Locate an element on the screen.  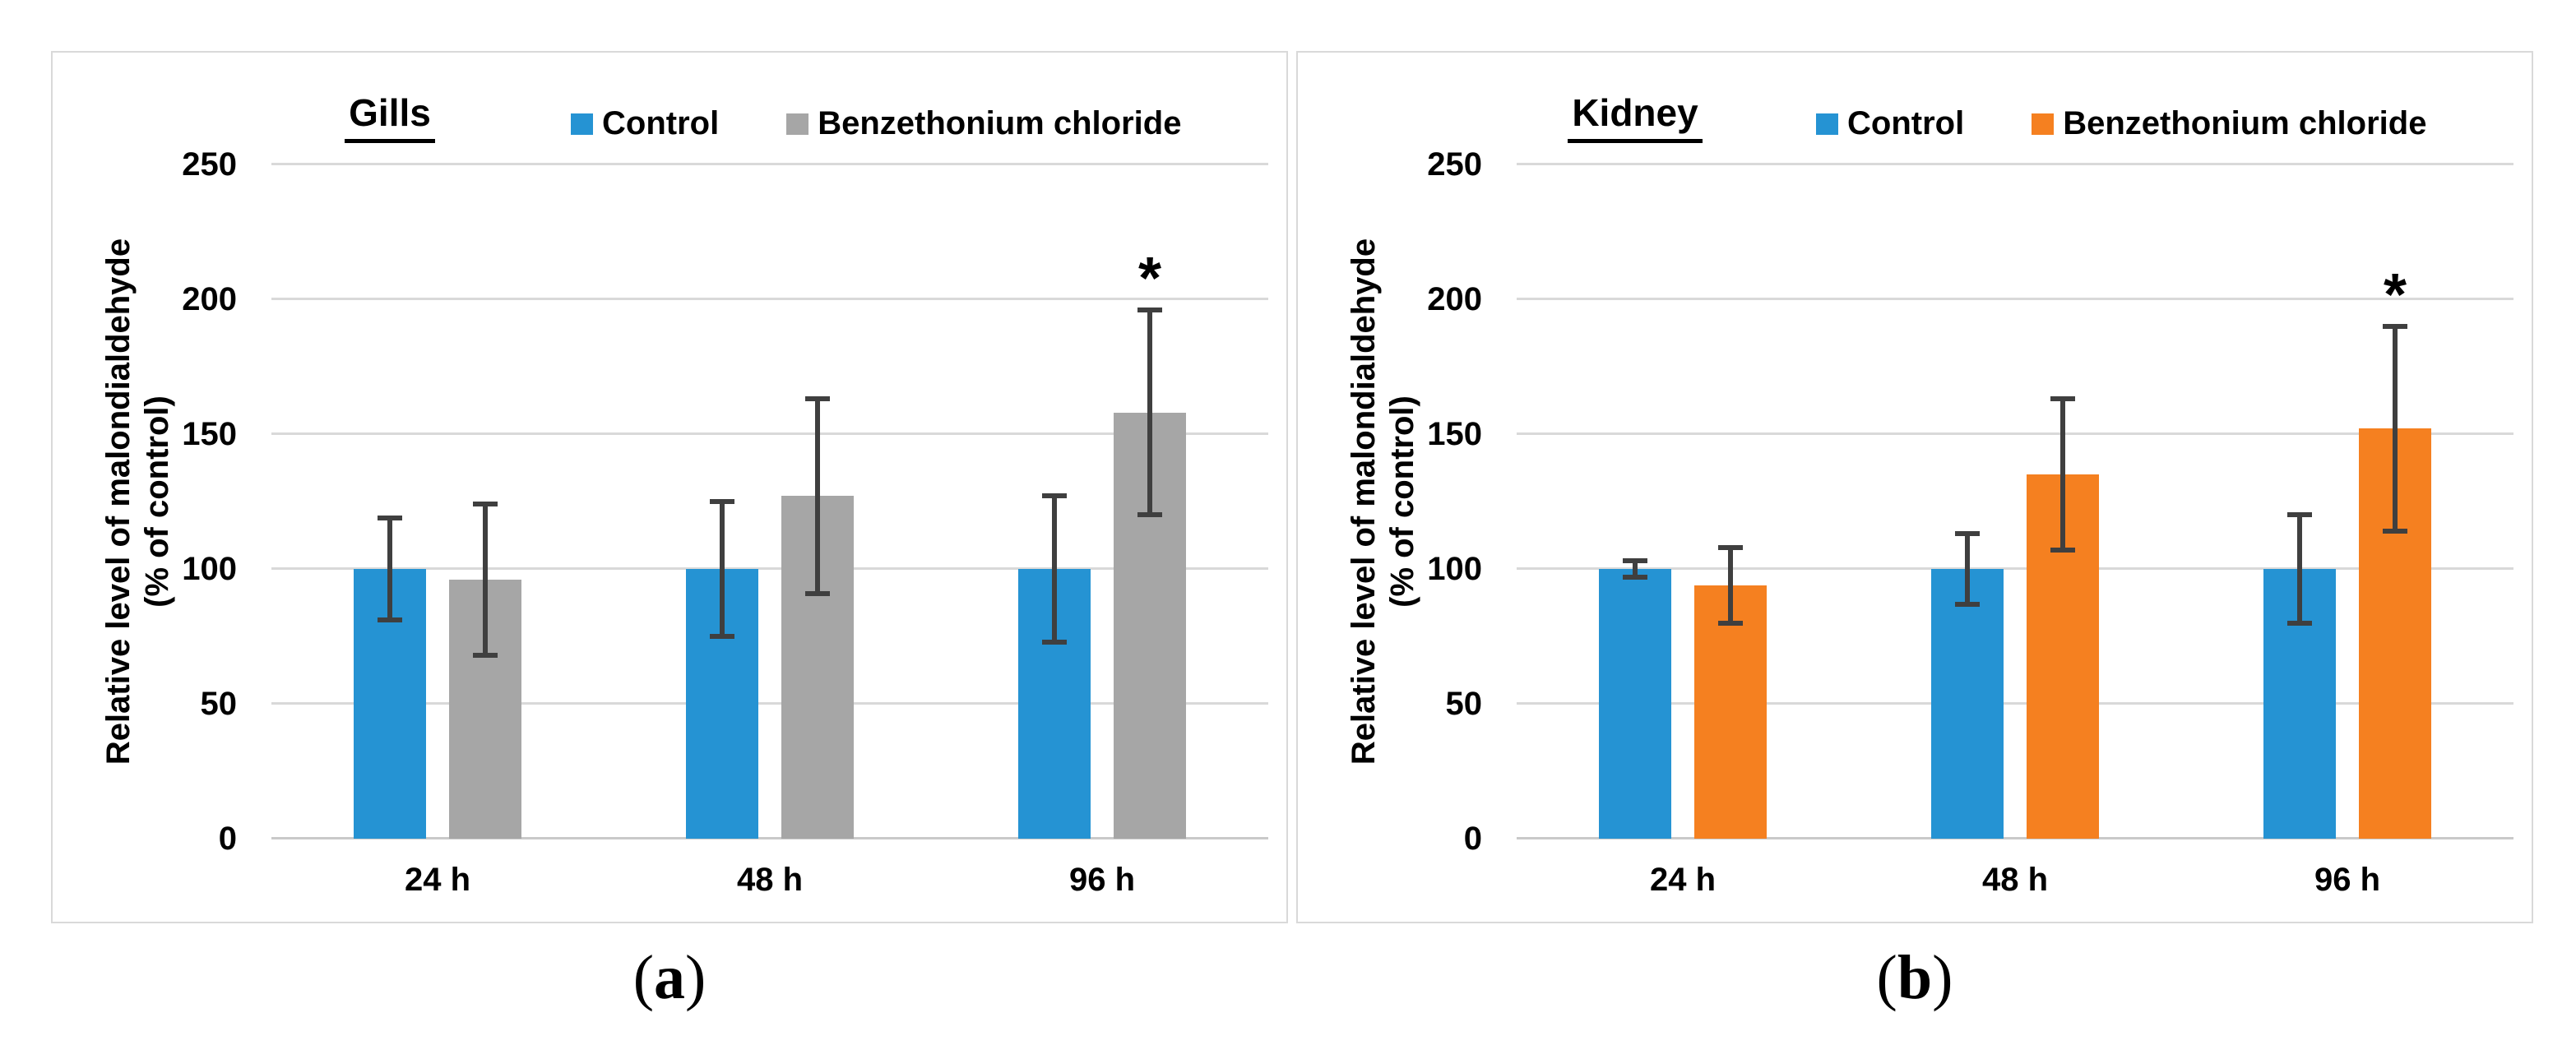
bar-control-48-h is located at coordinates (1968, 704).